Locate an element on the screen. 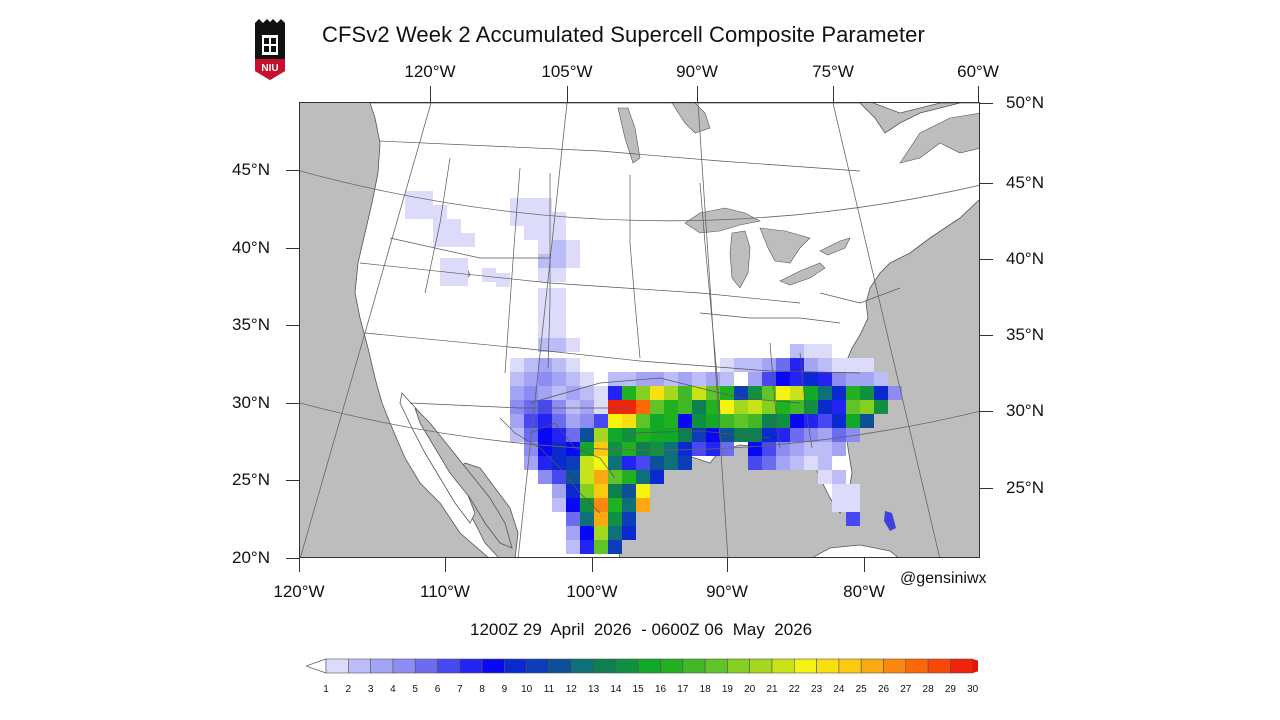 The image size is (1280, 720). land-bahamas is located at coordinates (890, 521).